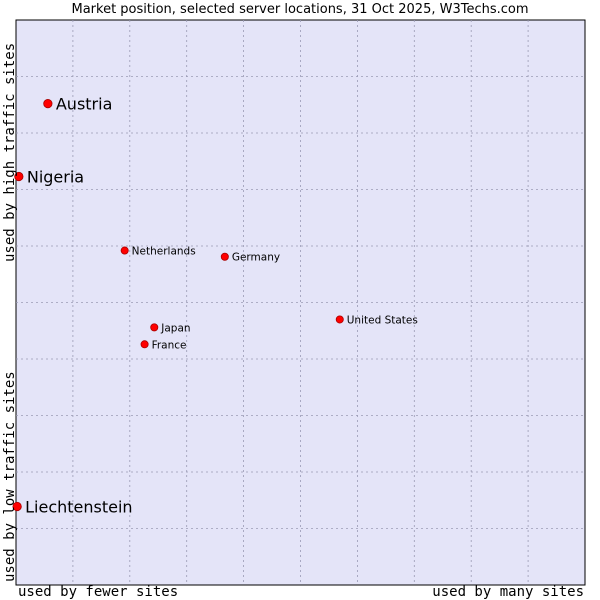 The height and width of the screenshot is (600, 600). I want to click on data-point-france: France, so click(163, 345).